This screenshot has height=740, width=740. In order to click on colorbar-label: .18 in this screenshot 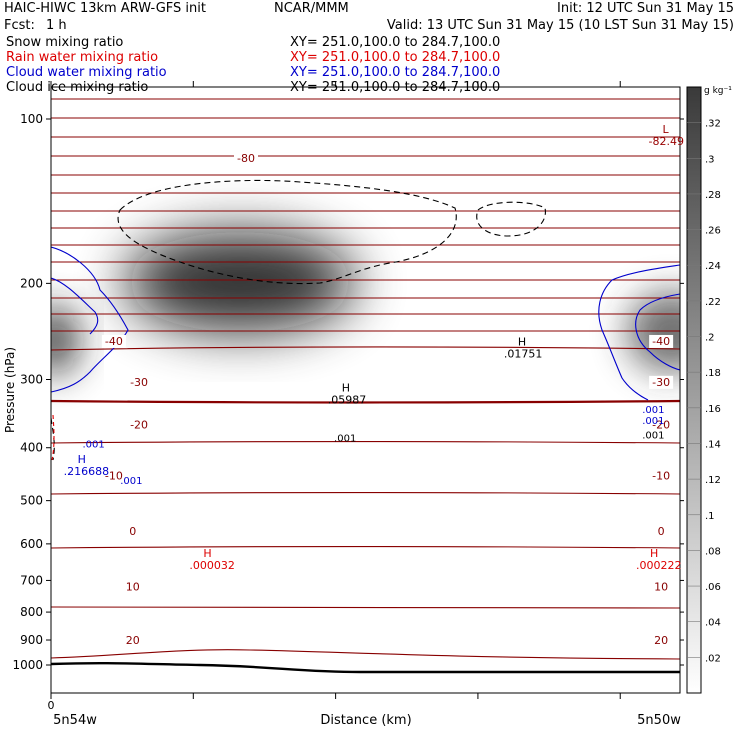, I will do `click(713, 373)`.